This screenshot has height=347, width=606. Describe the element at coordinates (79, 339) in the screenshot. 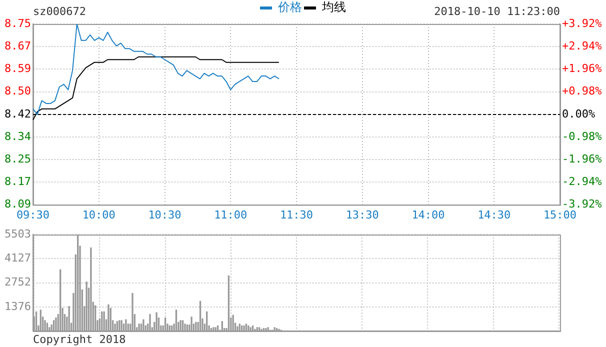

I see `text: Copyright 2018` at that location.